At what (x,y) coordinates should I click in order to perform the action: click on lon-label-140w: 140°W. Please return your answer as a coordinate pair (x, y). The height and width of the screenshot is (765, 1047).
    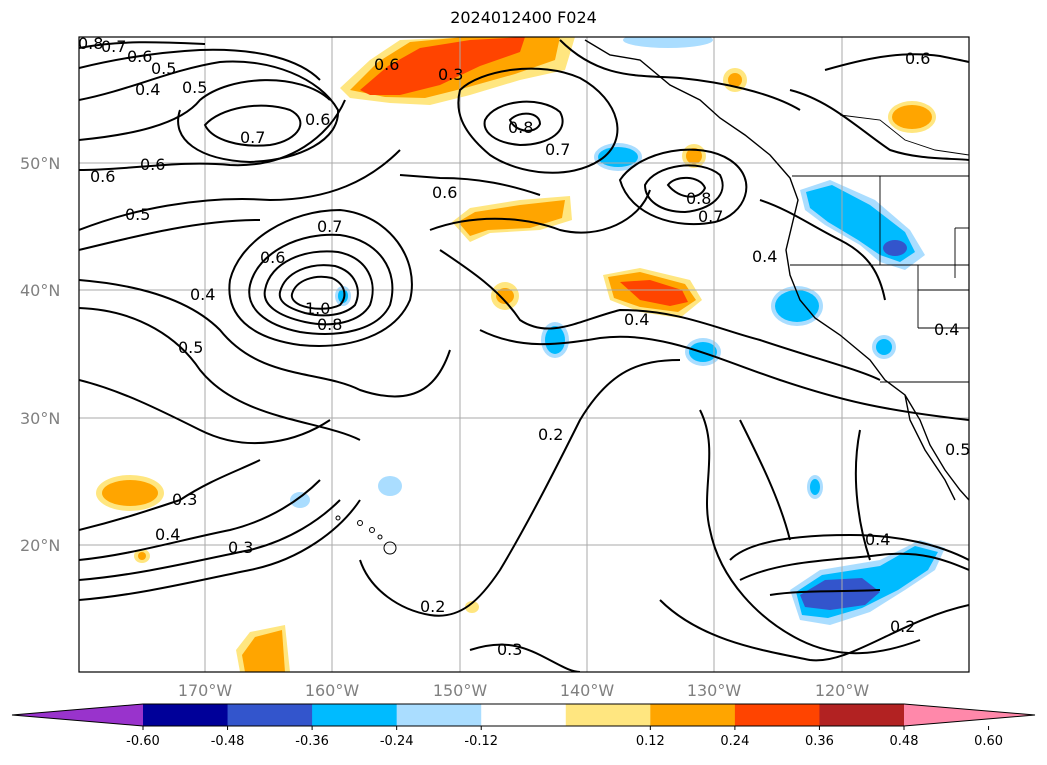
    Looking at the image, I should click on (587, 690).